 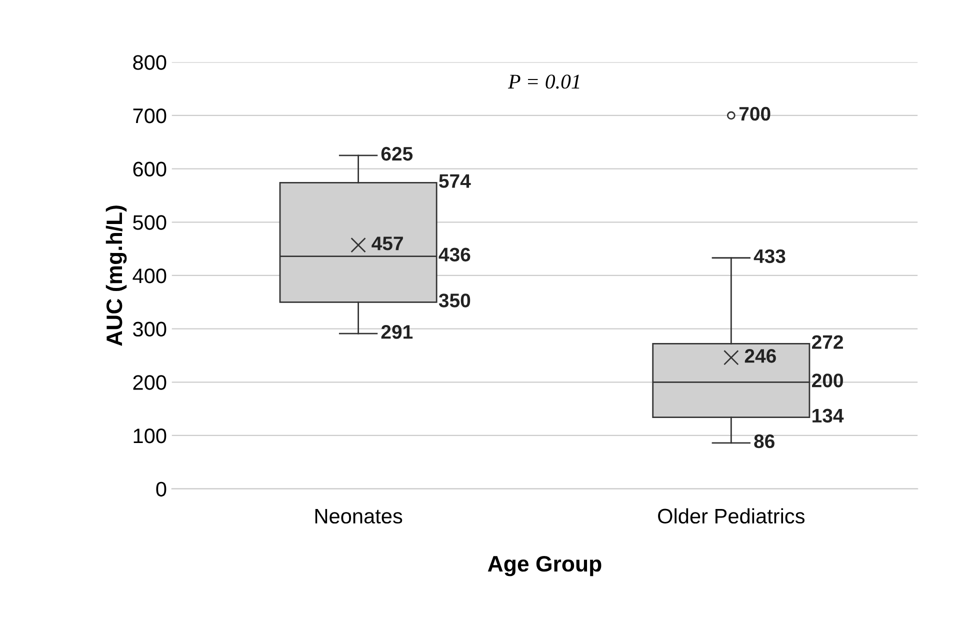 What do you see at coordinates (150, 436) in the screenshot?
I see `y-tick-label: 100` at bounding box center [150, 436].